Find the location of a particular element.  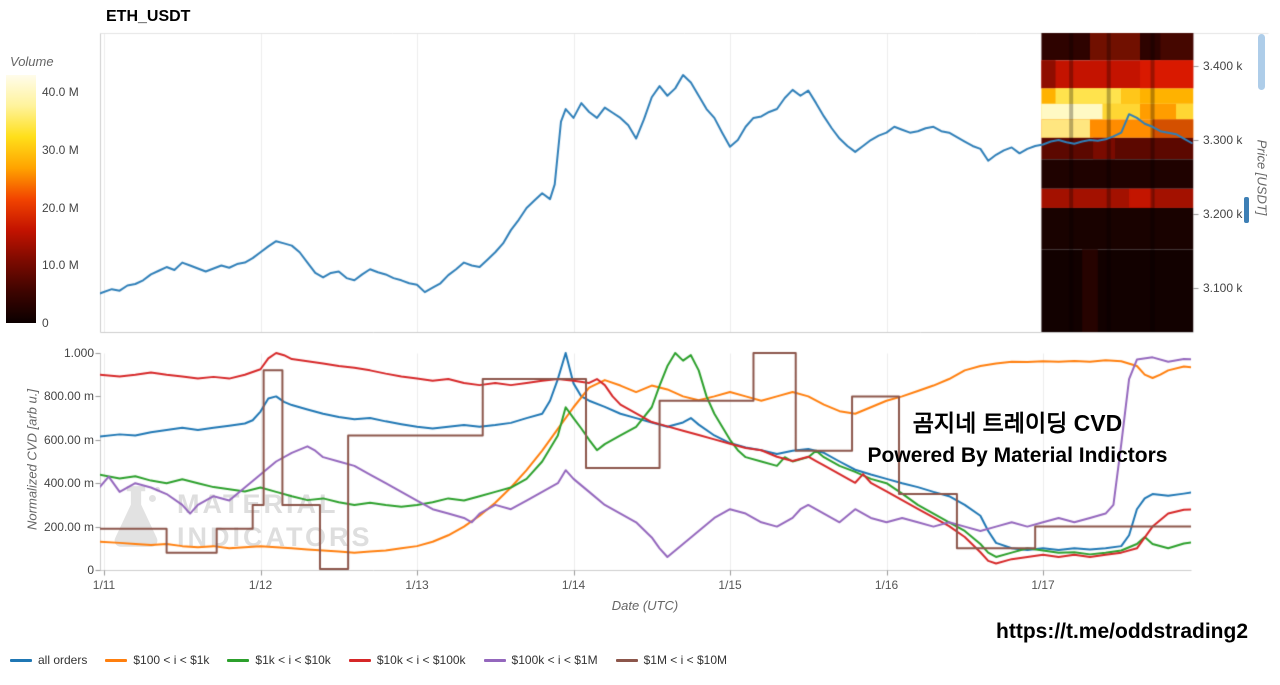

cvd-tick-label: 600.00 m is located at coordinates (68, 439).